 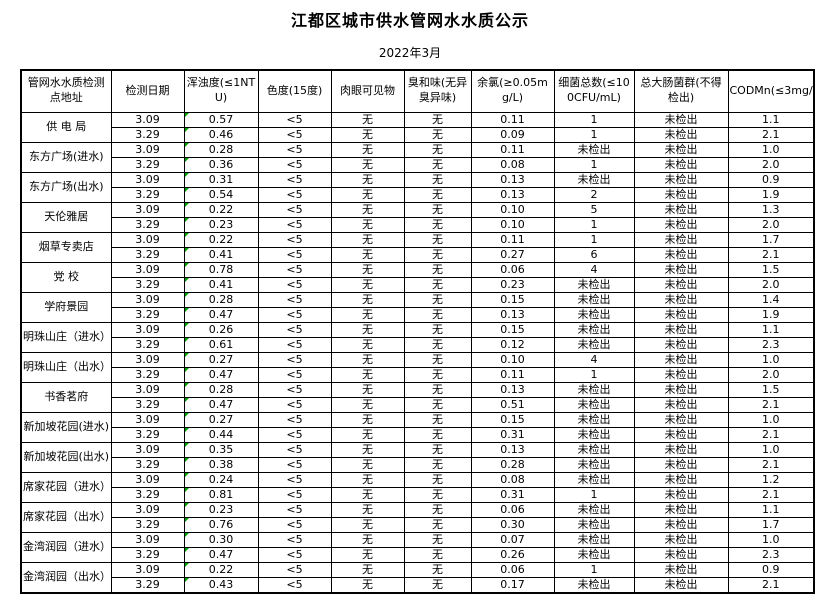 What do you see at coordinates (221, 344) in the screenshot?
I see `turbidity-cell: 0.61` at bounding box center [221, 344].